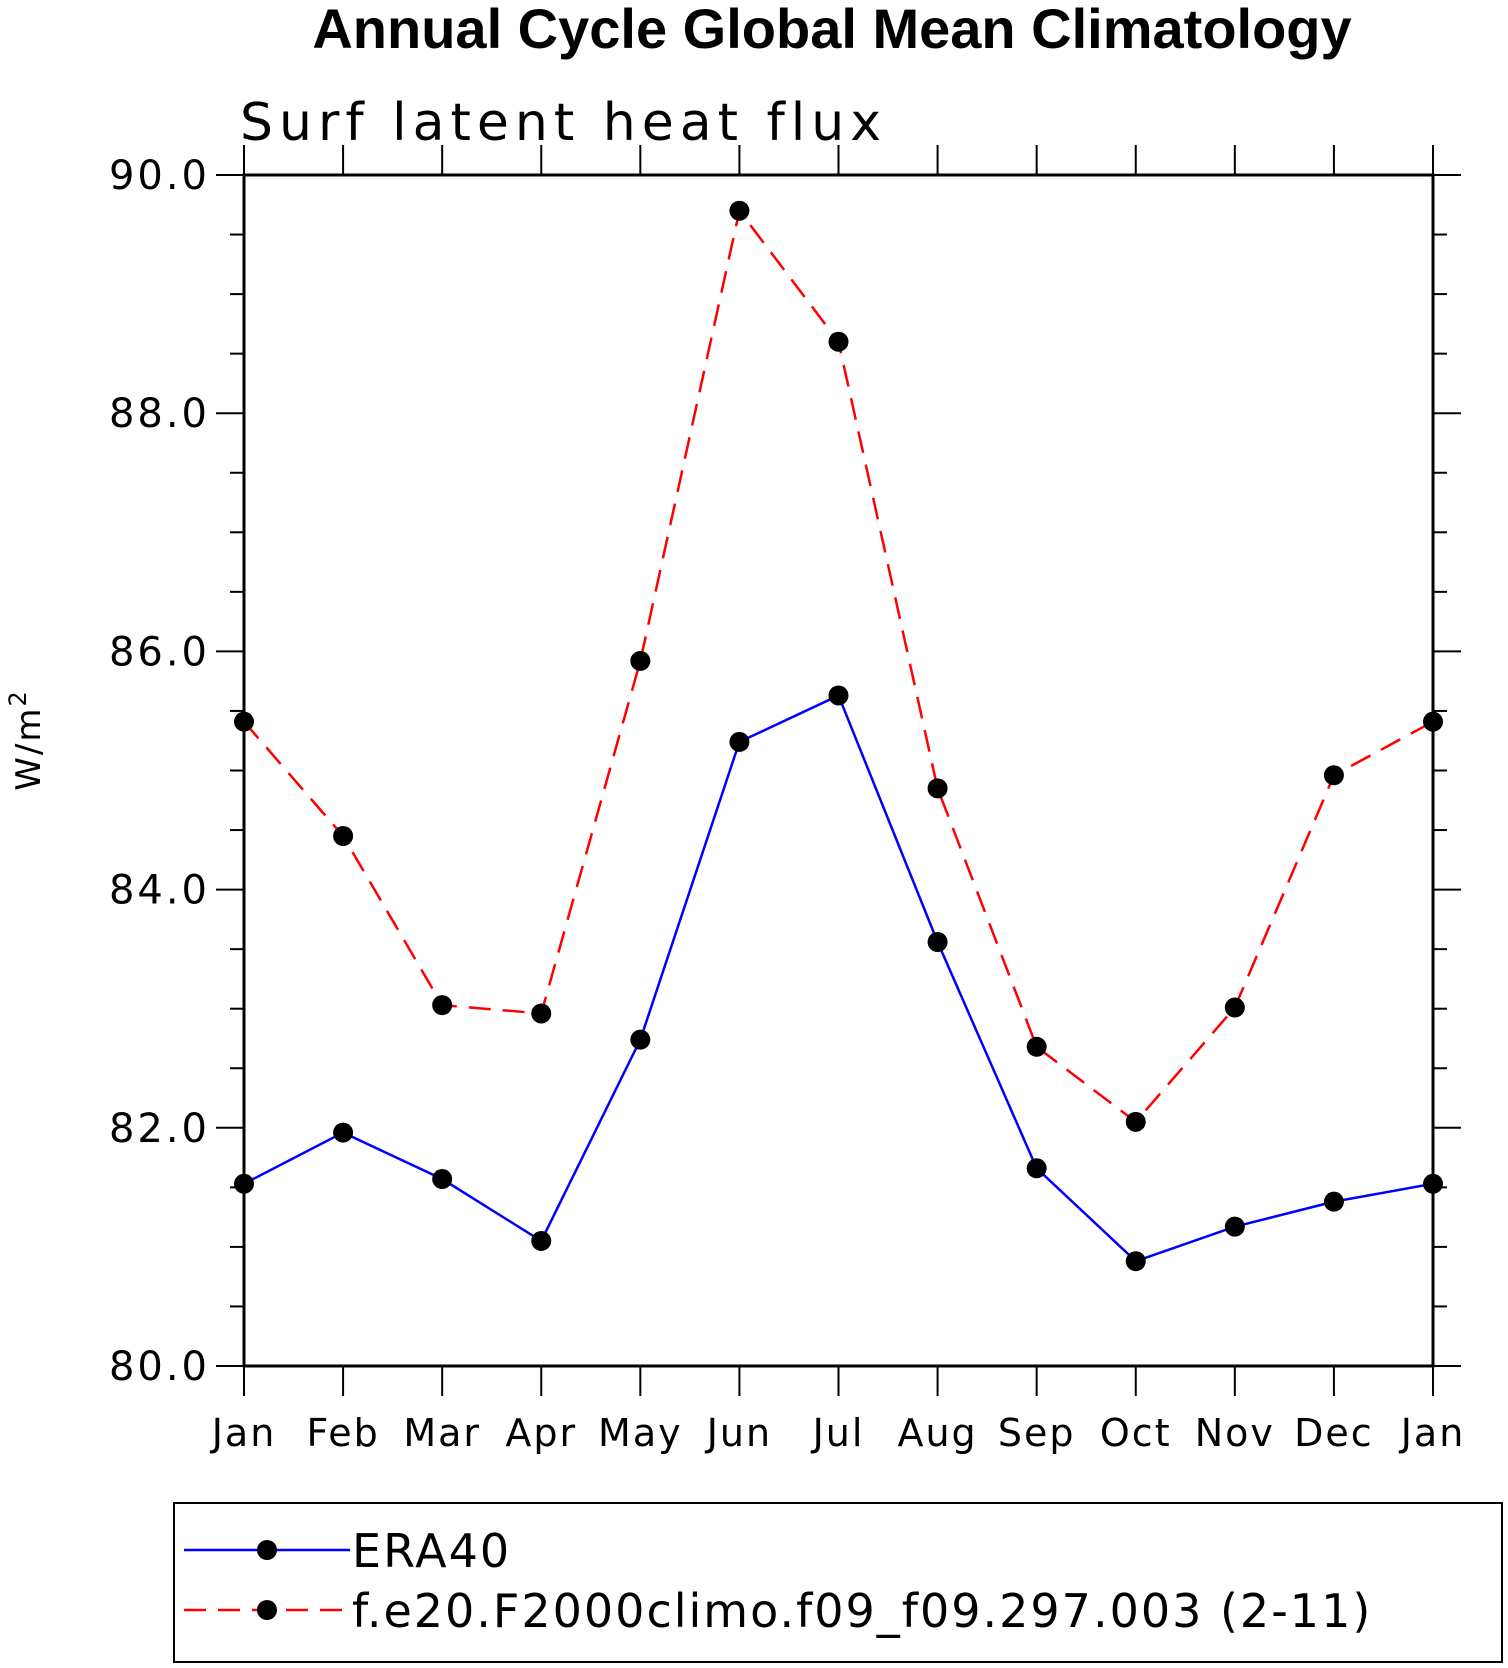 Image resolution: width=1508 pixels, height=1668 pixels. Describe the element at coordinates (159, 1129) in the screenshot. I see `y-tick-label: 82.0` at that location.